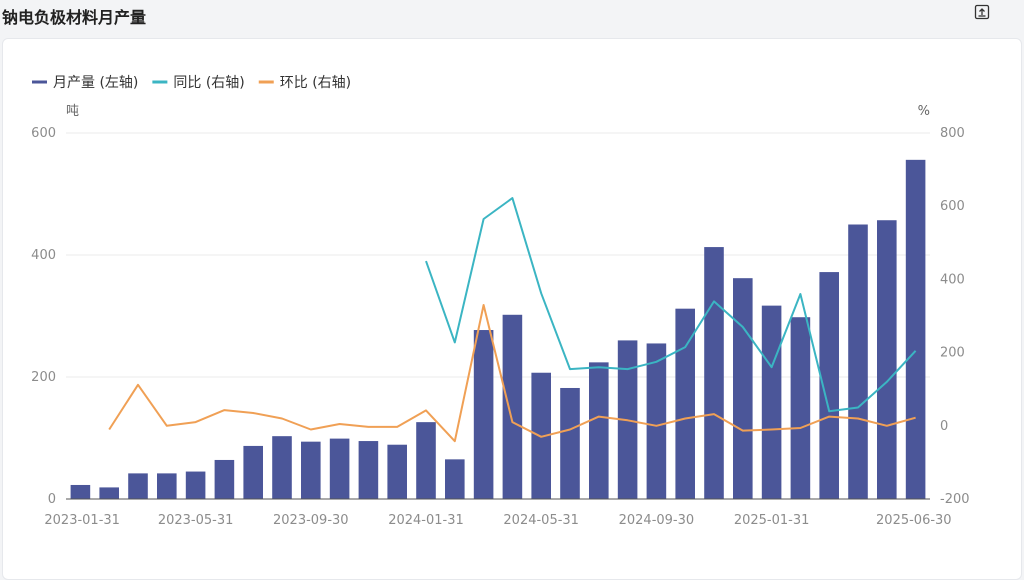  What do you see at coordinates (952, 353) in the screenshot?
I see `y-right-tick-label: 200` at bounding box center [952, 353].